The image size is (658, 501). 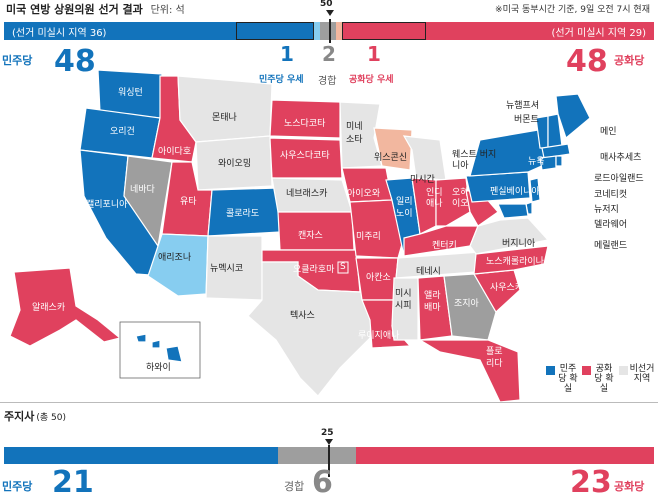 I want to click on label-alaska: 알래스카, so click(x=49, y=308).